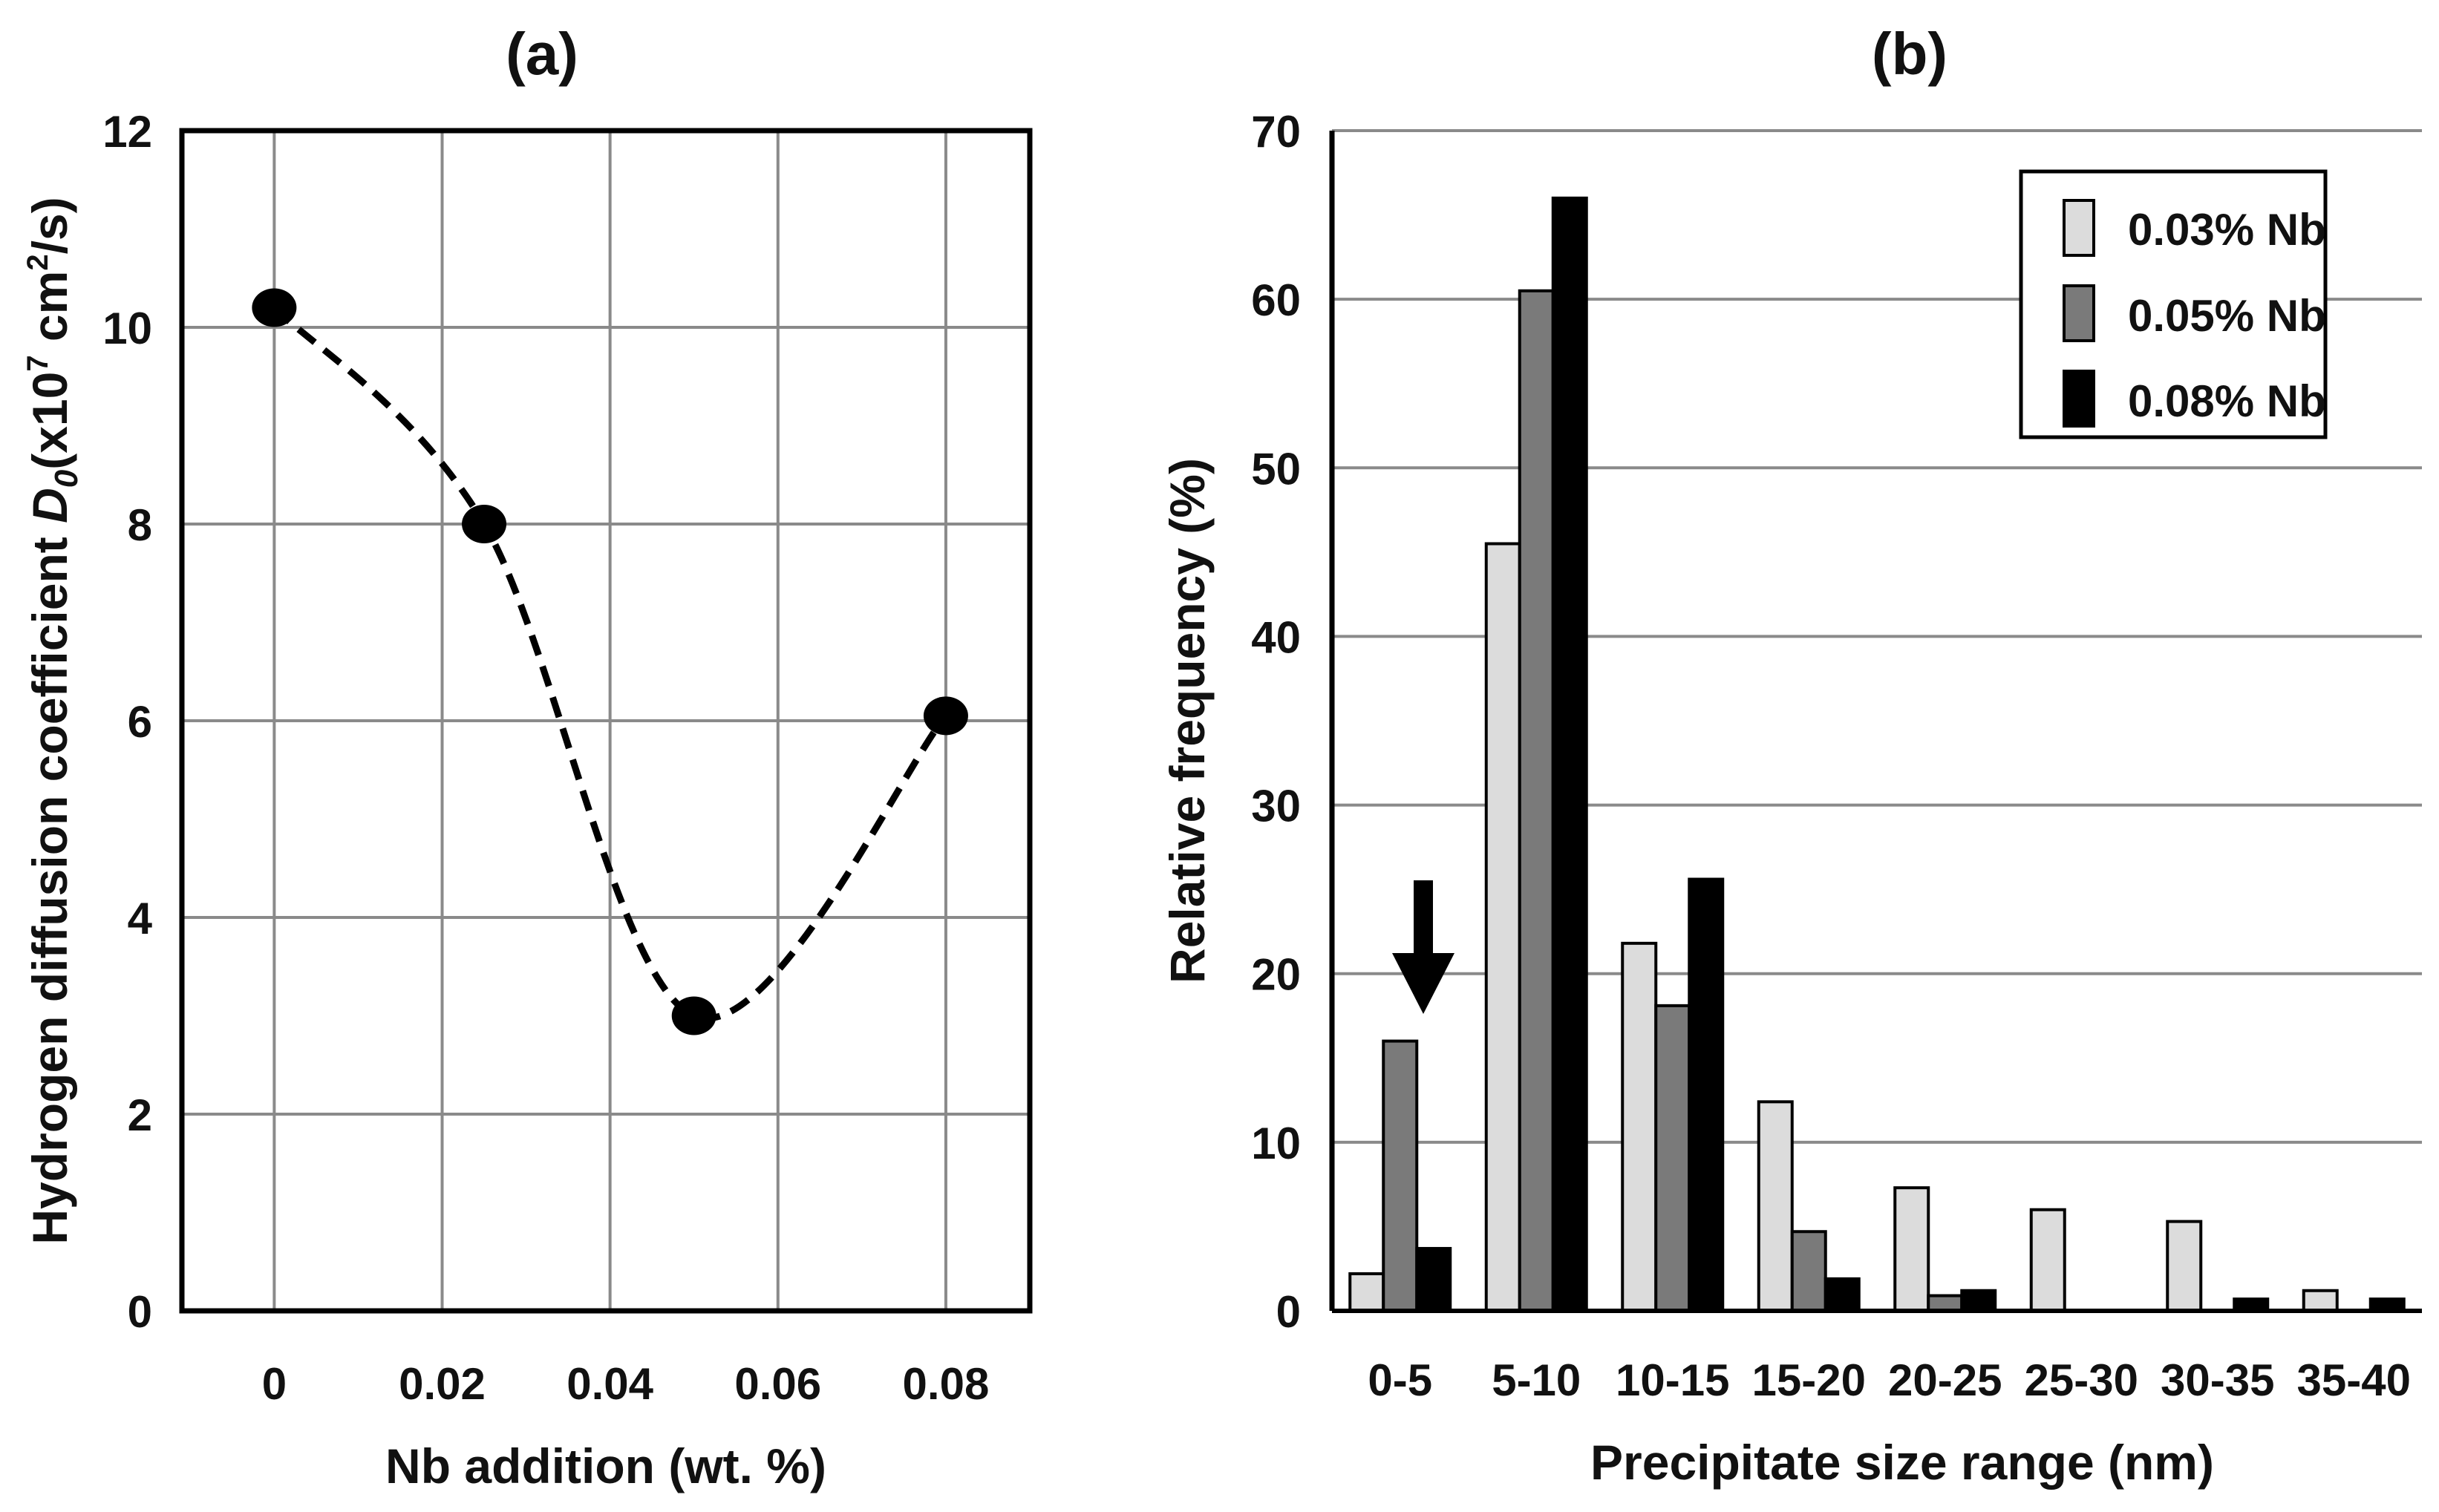 The image size is (2439, 1512). I want to click on panel-a-y-tick-label: 0, so click(140, 1312).